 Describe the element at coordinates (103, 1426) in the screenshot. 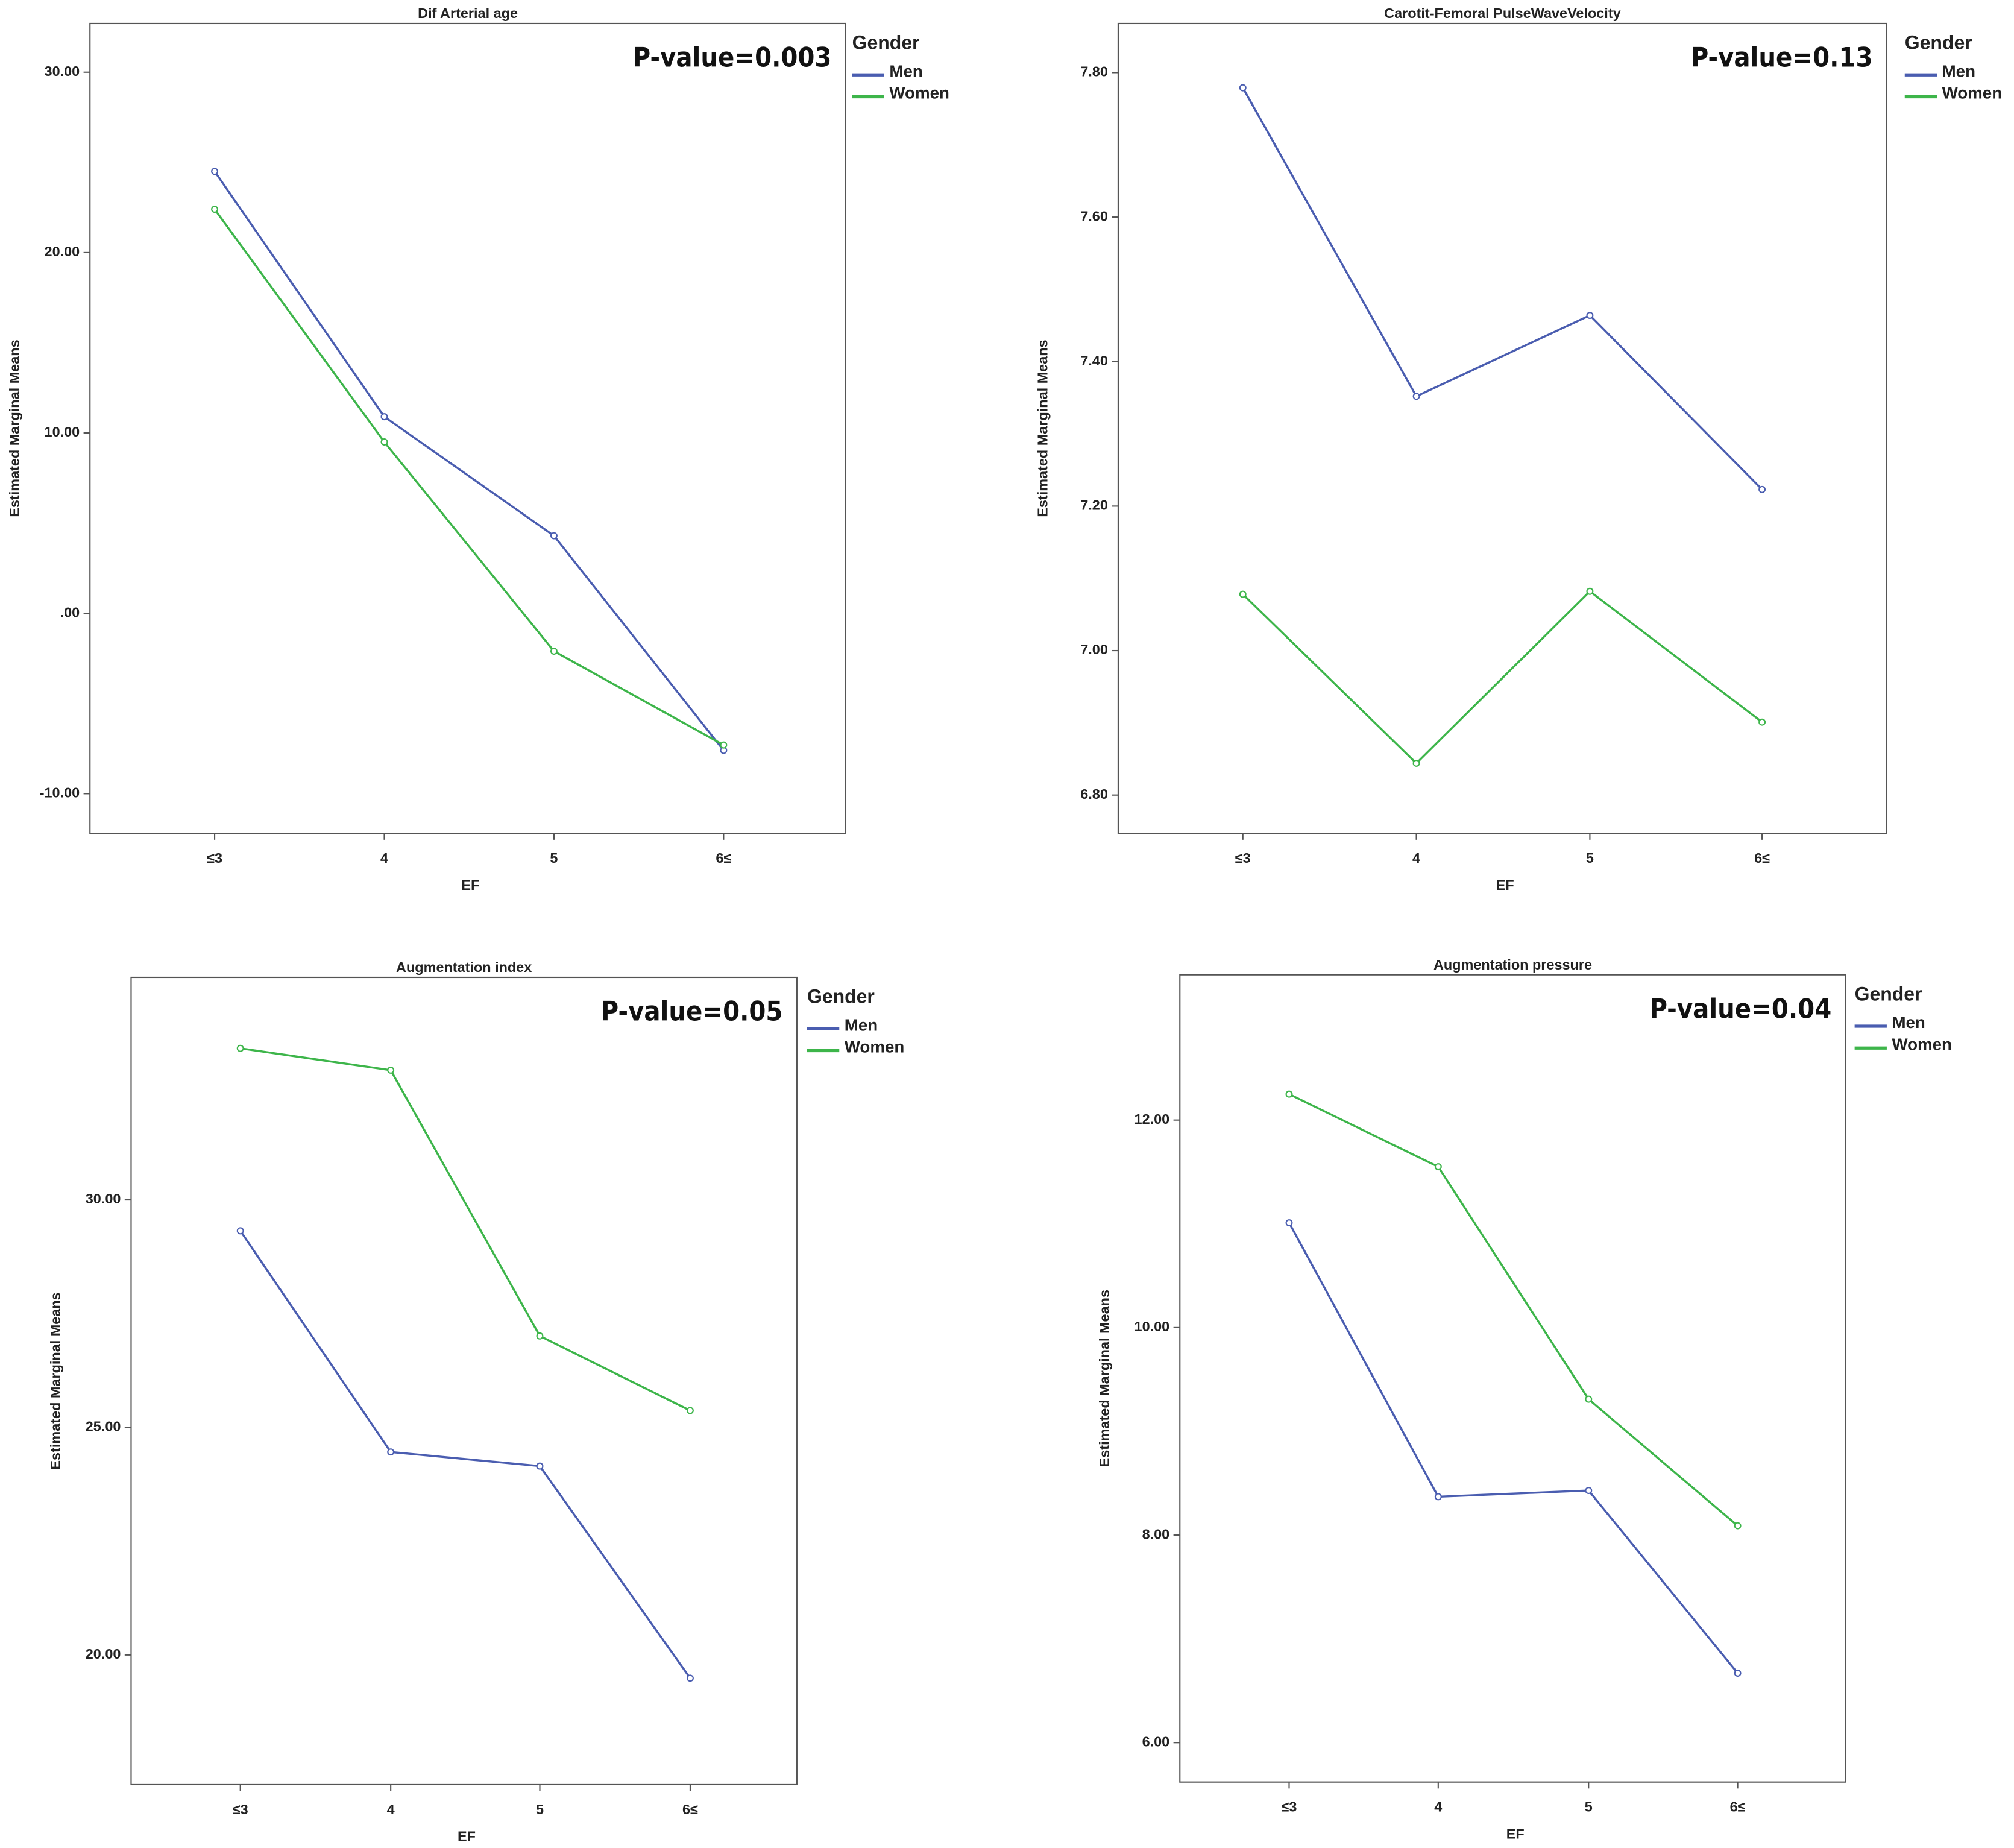

I see `y-tick-label: 25.00` at that location.